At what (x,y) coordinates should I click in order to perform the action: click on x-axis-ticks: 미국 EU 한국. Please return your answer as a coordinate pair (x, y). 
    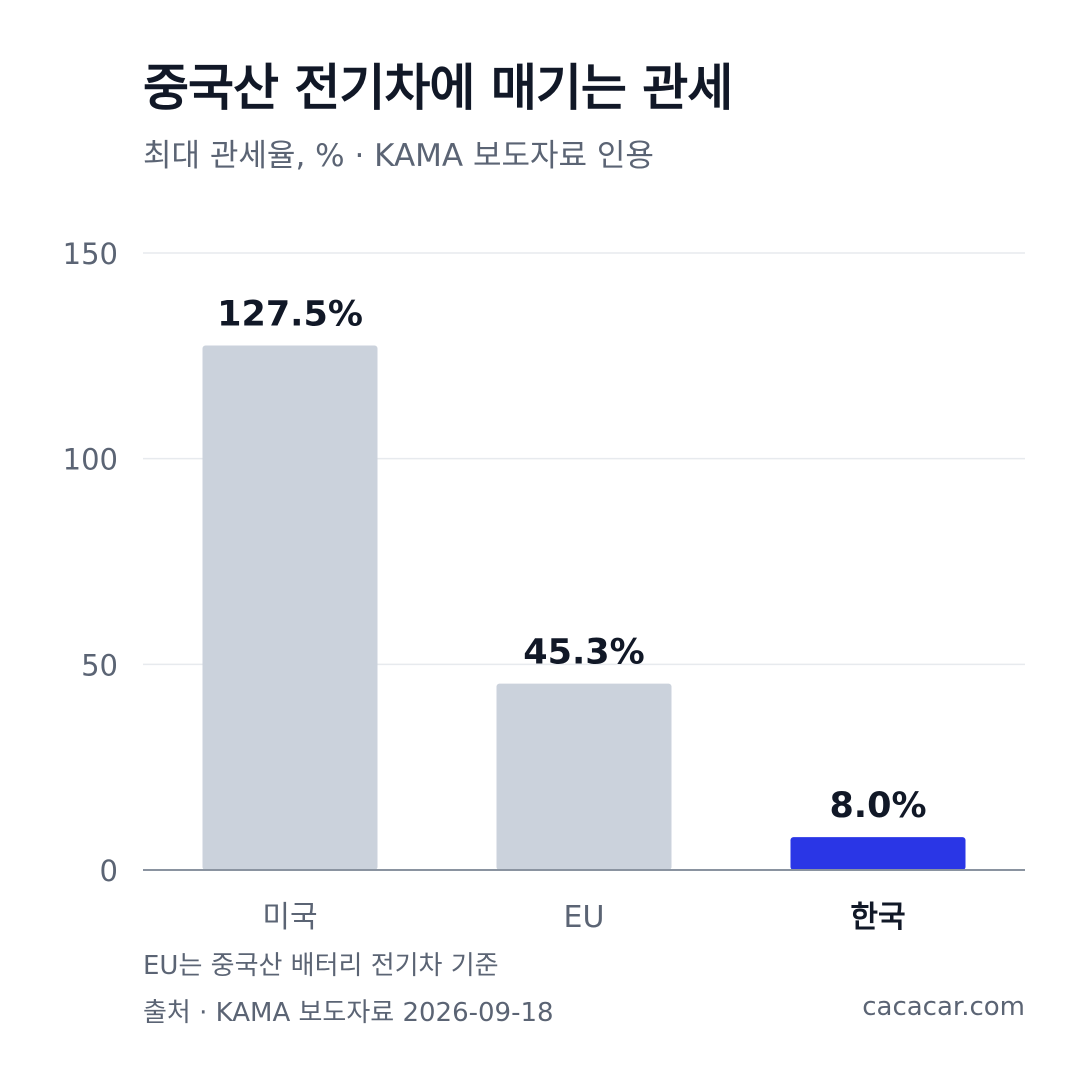
    Looking at the image, I should click on (583, 917).